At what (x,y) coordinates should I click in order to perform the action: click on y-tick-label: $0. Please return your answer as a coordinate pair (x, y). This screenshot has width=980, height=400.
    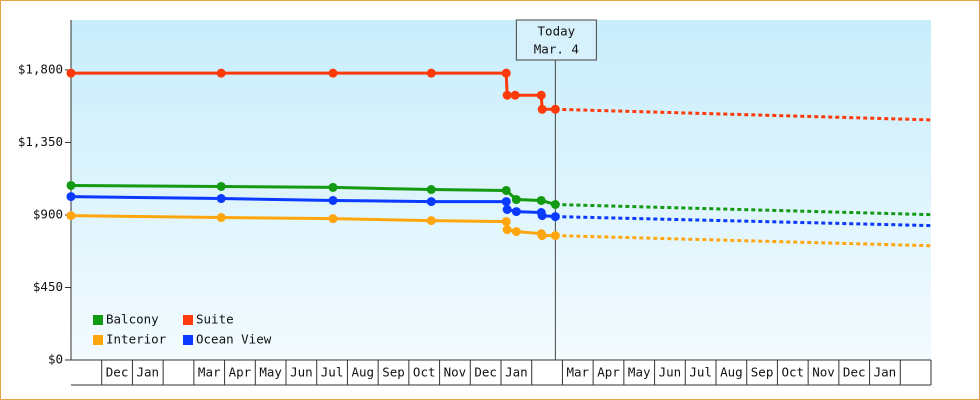
    Looking at the image, I should click on (55, 359).